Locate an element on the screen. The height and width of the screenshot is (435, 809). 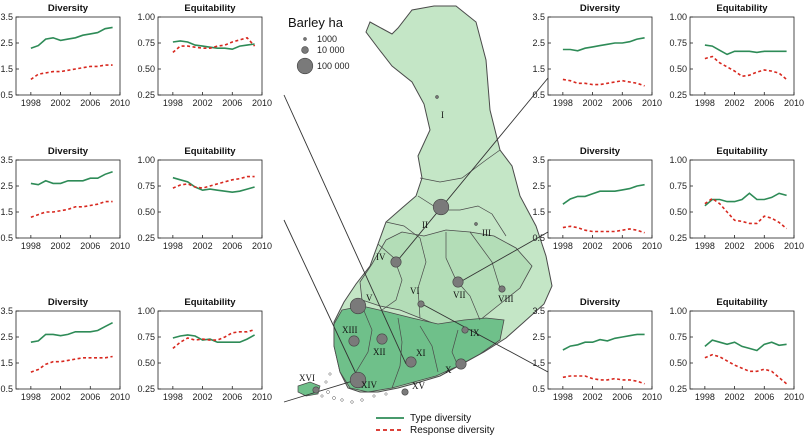
y-tick-label: 0.75 is located at coordinates (678, 337).